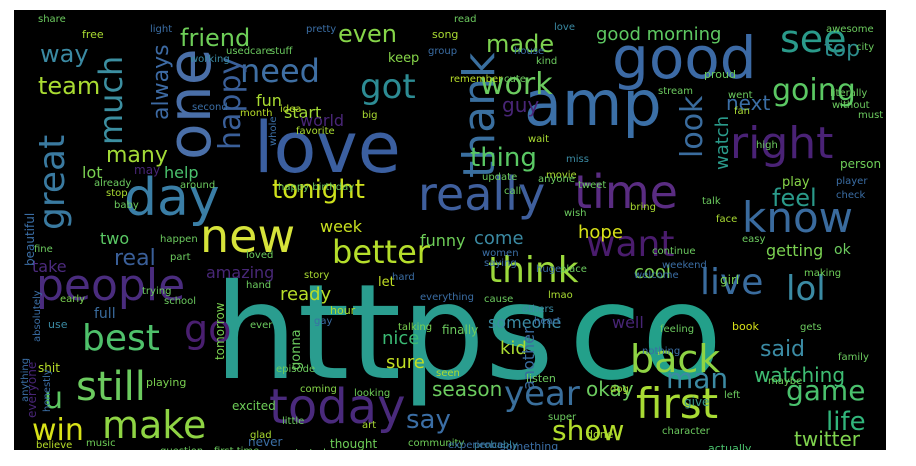 Image resolution: width=916 pixels, height=466 pixels. What do you see at coordinates (306, 294) in the screenshot?
I see `word-ready: ready` at bounding box center [306, 294].